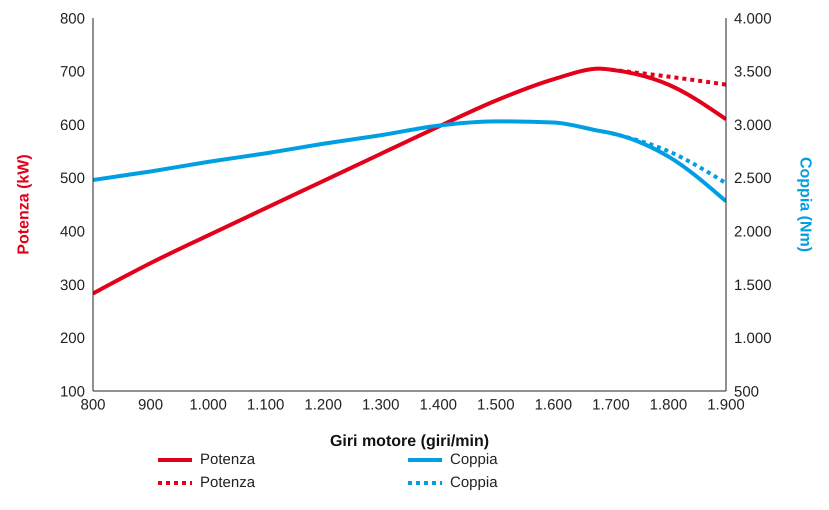 The height and width of the screenshot is (510, 829). Describe the element at coordinates (753, 285) in the screenshot. I see `y2-tick-label: 1.500` at that location.